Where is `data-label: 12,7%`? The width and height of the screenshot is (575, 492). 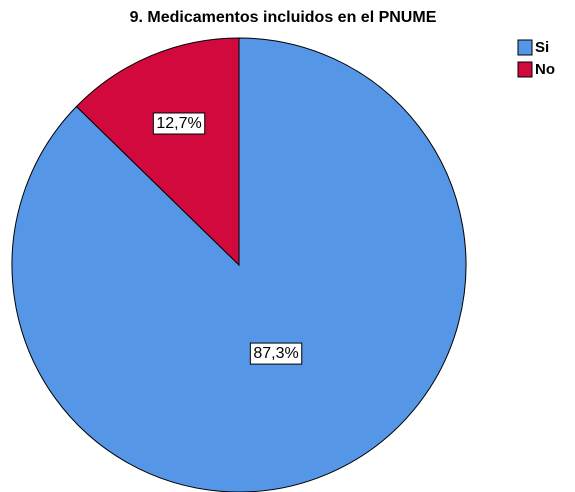 data-label: 12,7% is located at coordinates (179, 123).